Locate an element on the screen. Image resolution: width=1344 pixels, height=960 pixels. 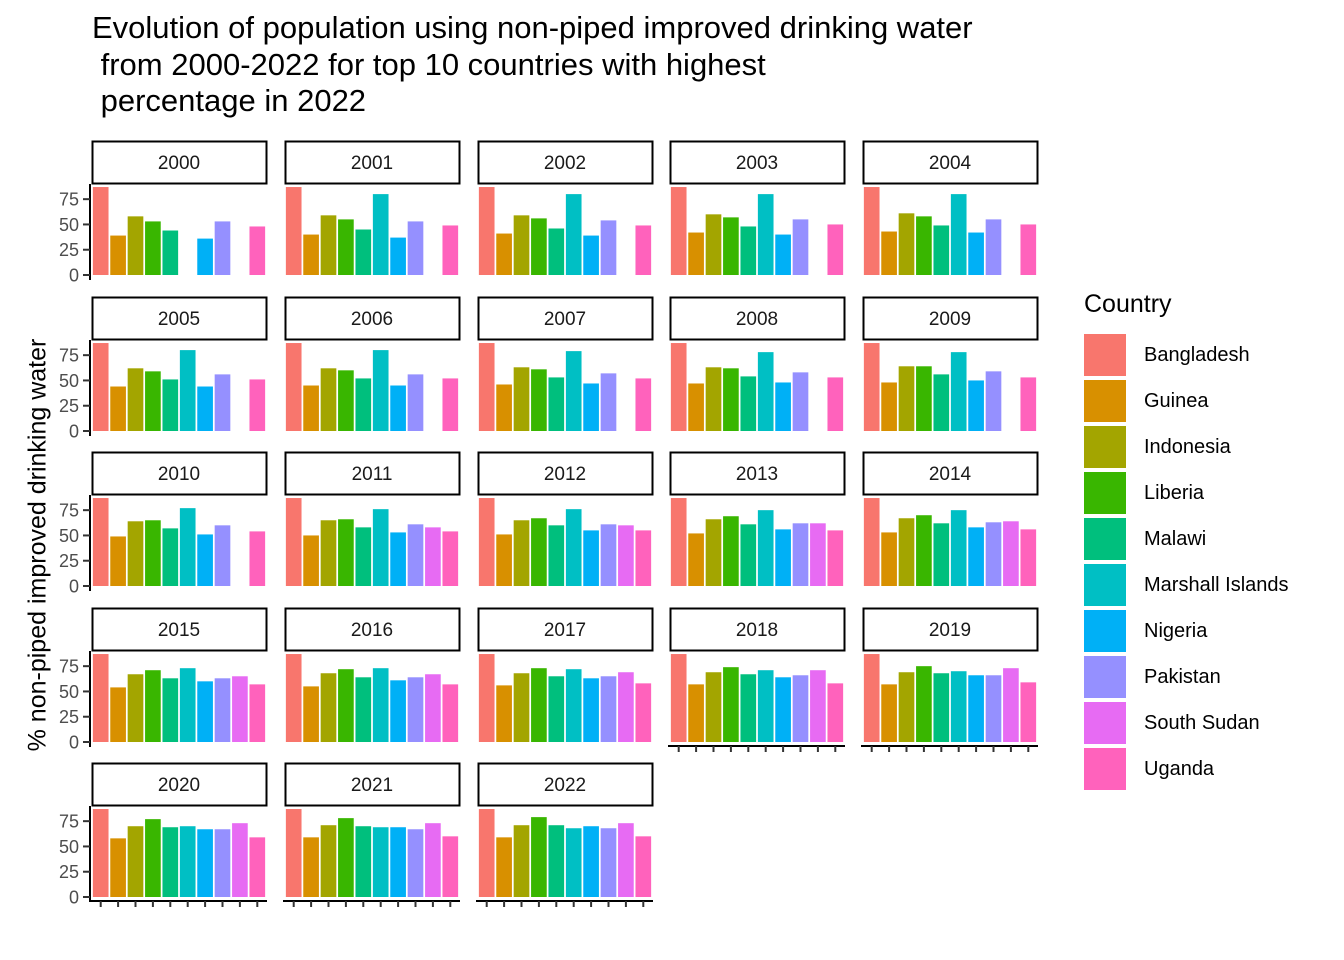
facet-strip-label: 2000 is located at coordinates (179, 163).